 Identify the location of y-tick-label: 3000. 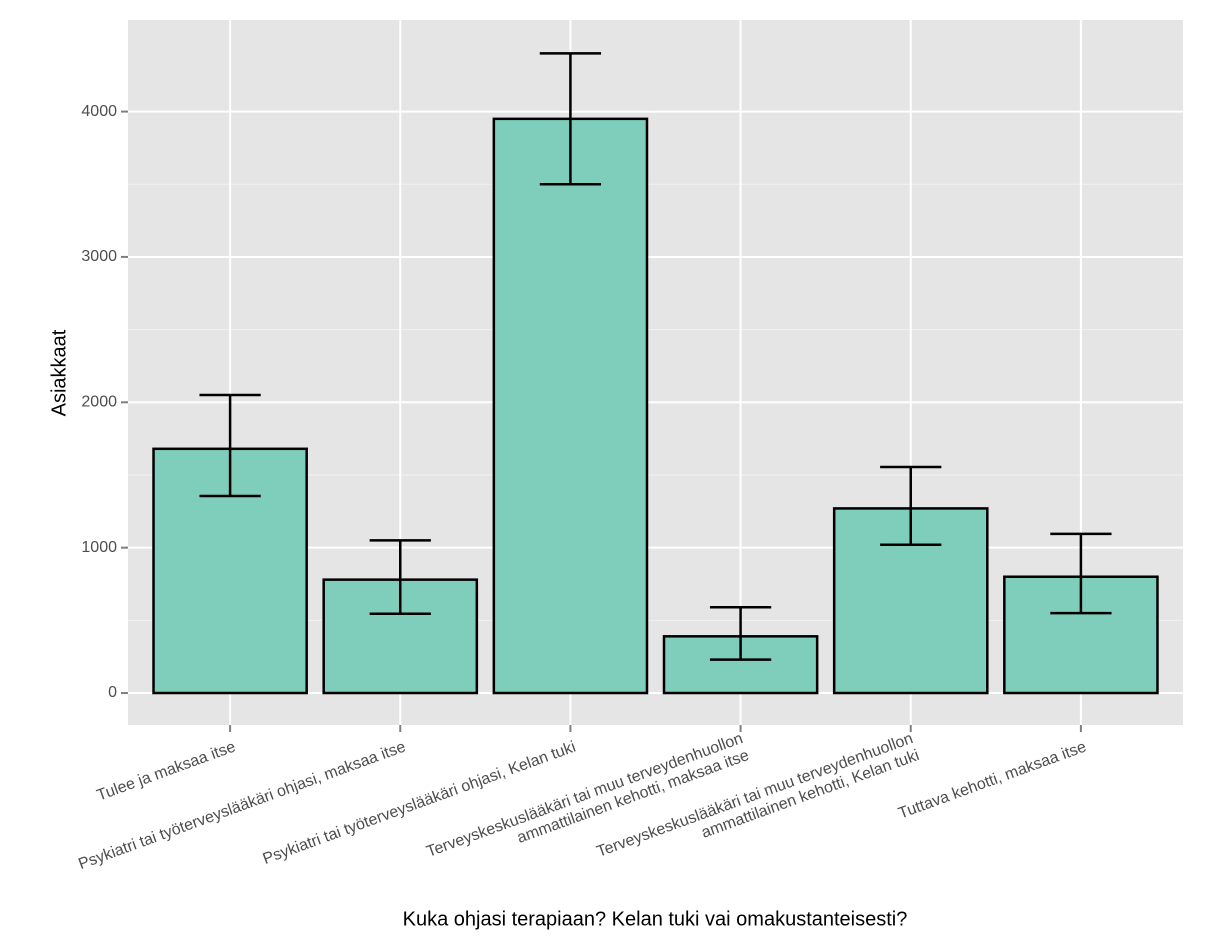
(99, 256).